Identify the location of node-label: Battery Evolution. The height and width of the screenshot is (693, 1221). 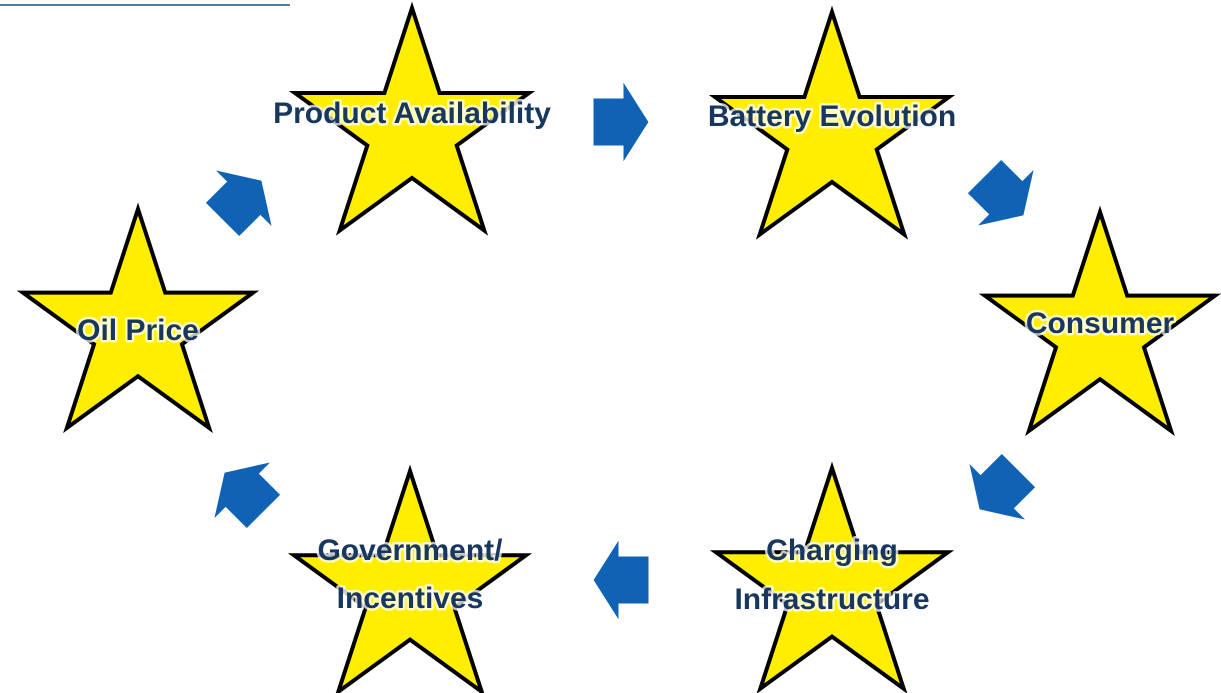
(832, 116).